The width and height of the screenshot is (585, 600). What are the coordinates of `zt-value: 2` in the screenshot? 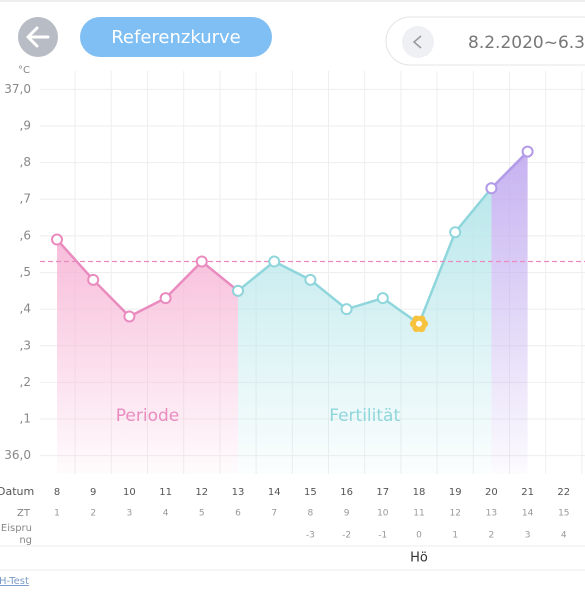 It's located at (93, 514).